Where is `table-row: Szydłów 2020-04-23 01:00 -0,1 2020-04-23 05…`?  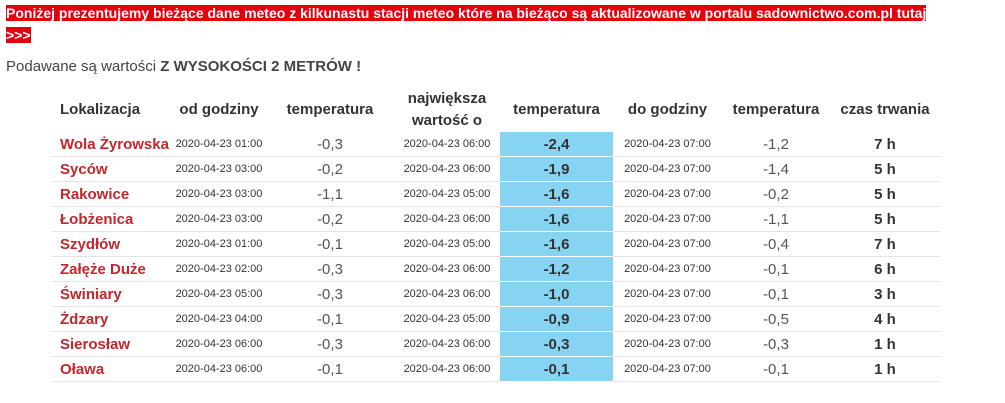 table-row: Szydłów 2020-04-23 01:00 -0,1 2020-04-23 05… is located at coordinates (496, 244).